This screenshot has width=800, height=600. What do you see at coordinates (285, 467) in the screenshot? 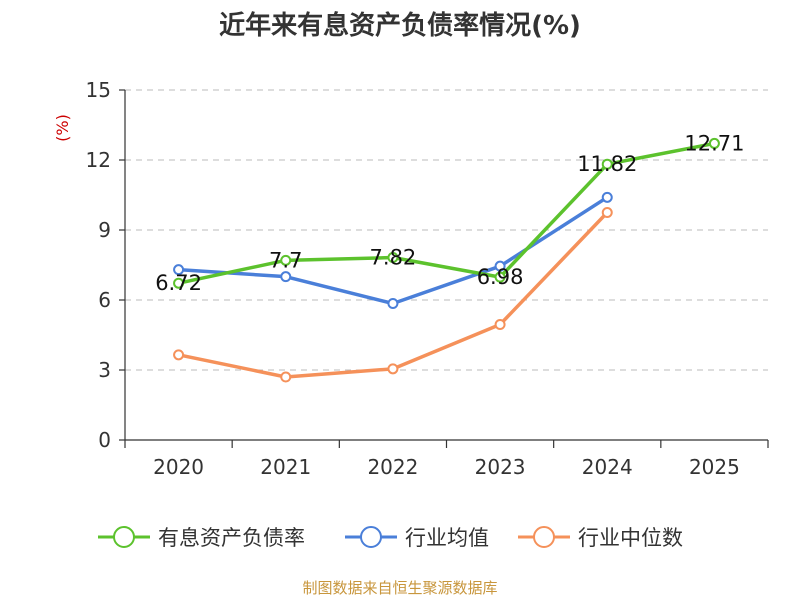
I see `x-tick-label: 2021` at bounding box center [285, 467].